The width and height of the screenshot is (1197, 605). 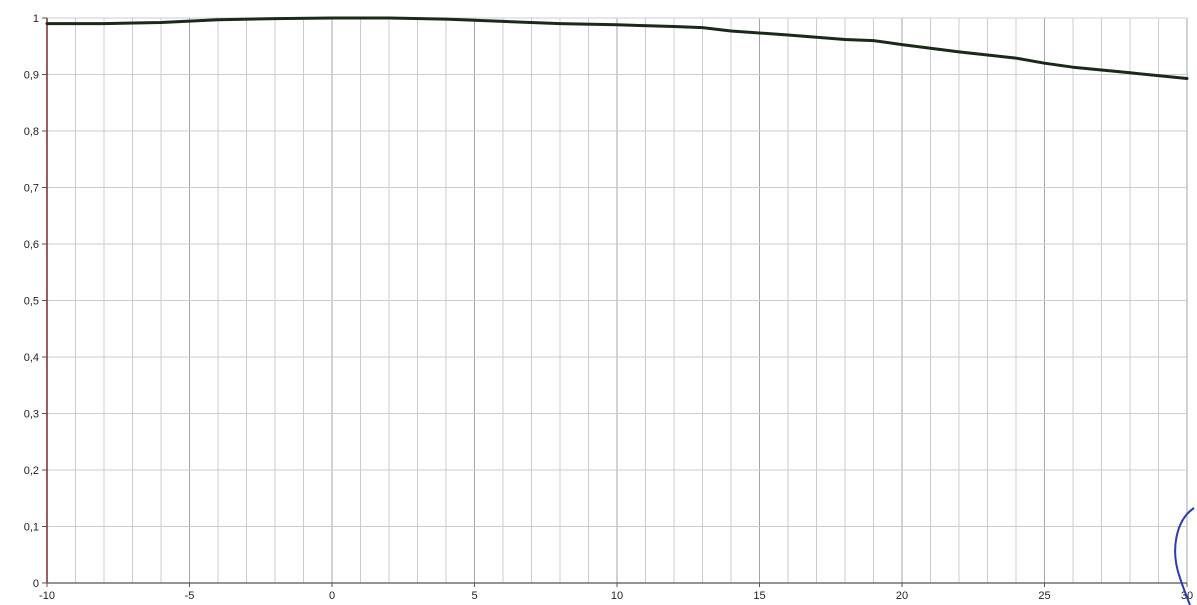 I want to click on y-tick-label: 0,3, so click(x=31, y=415).